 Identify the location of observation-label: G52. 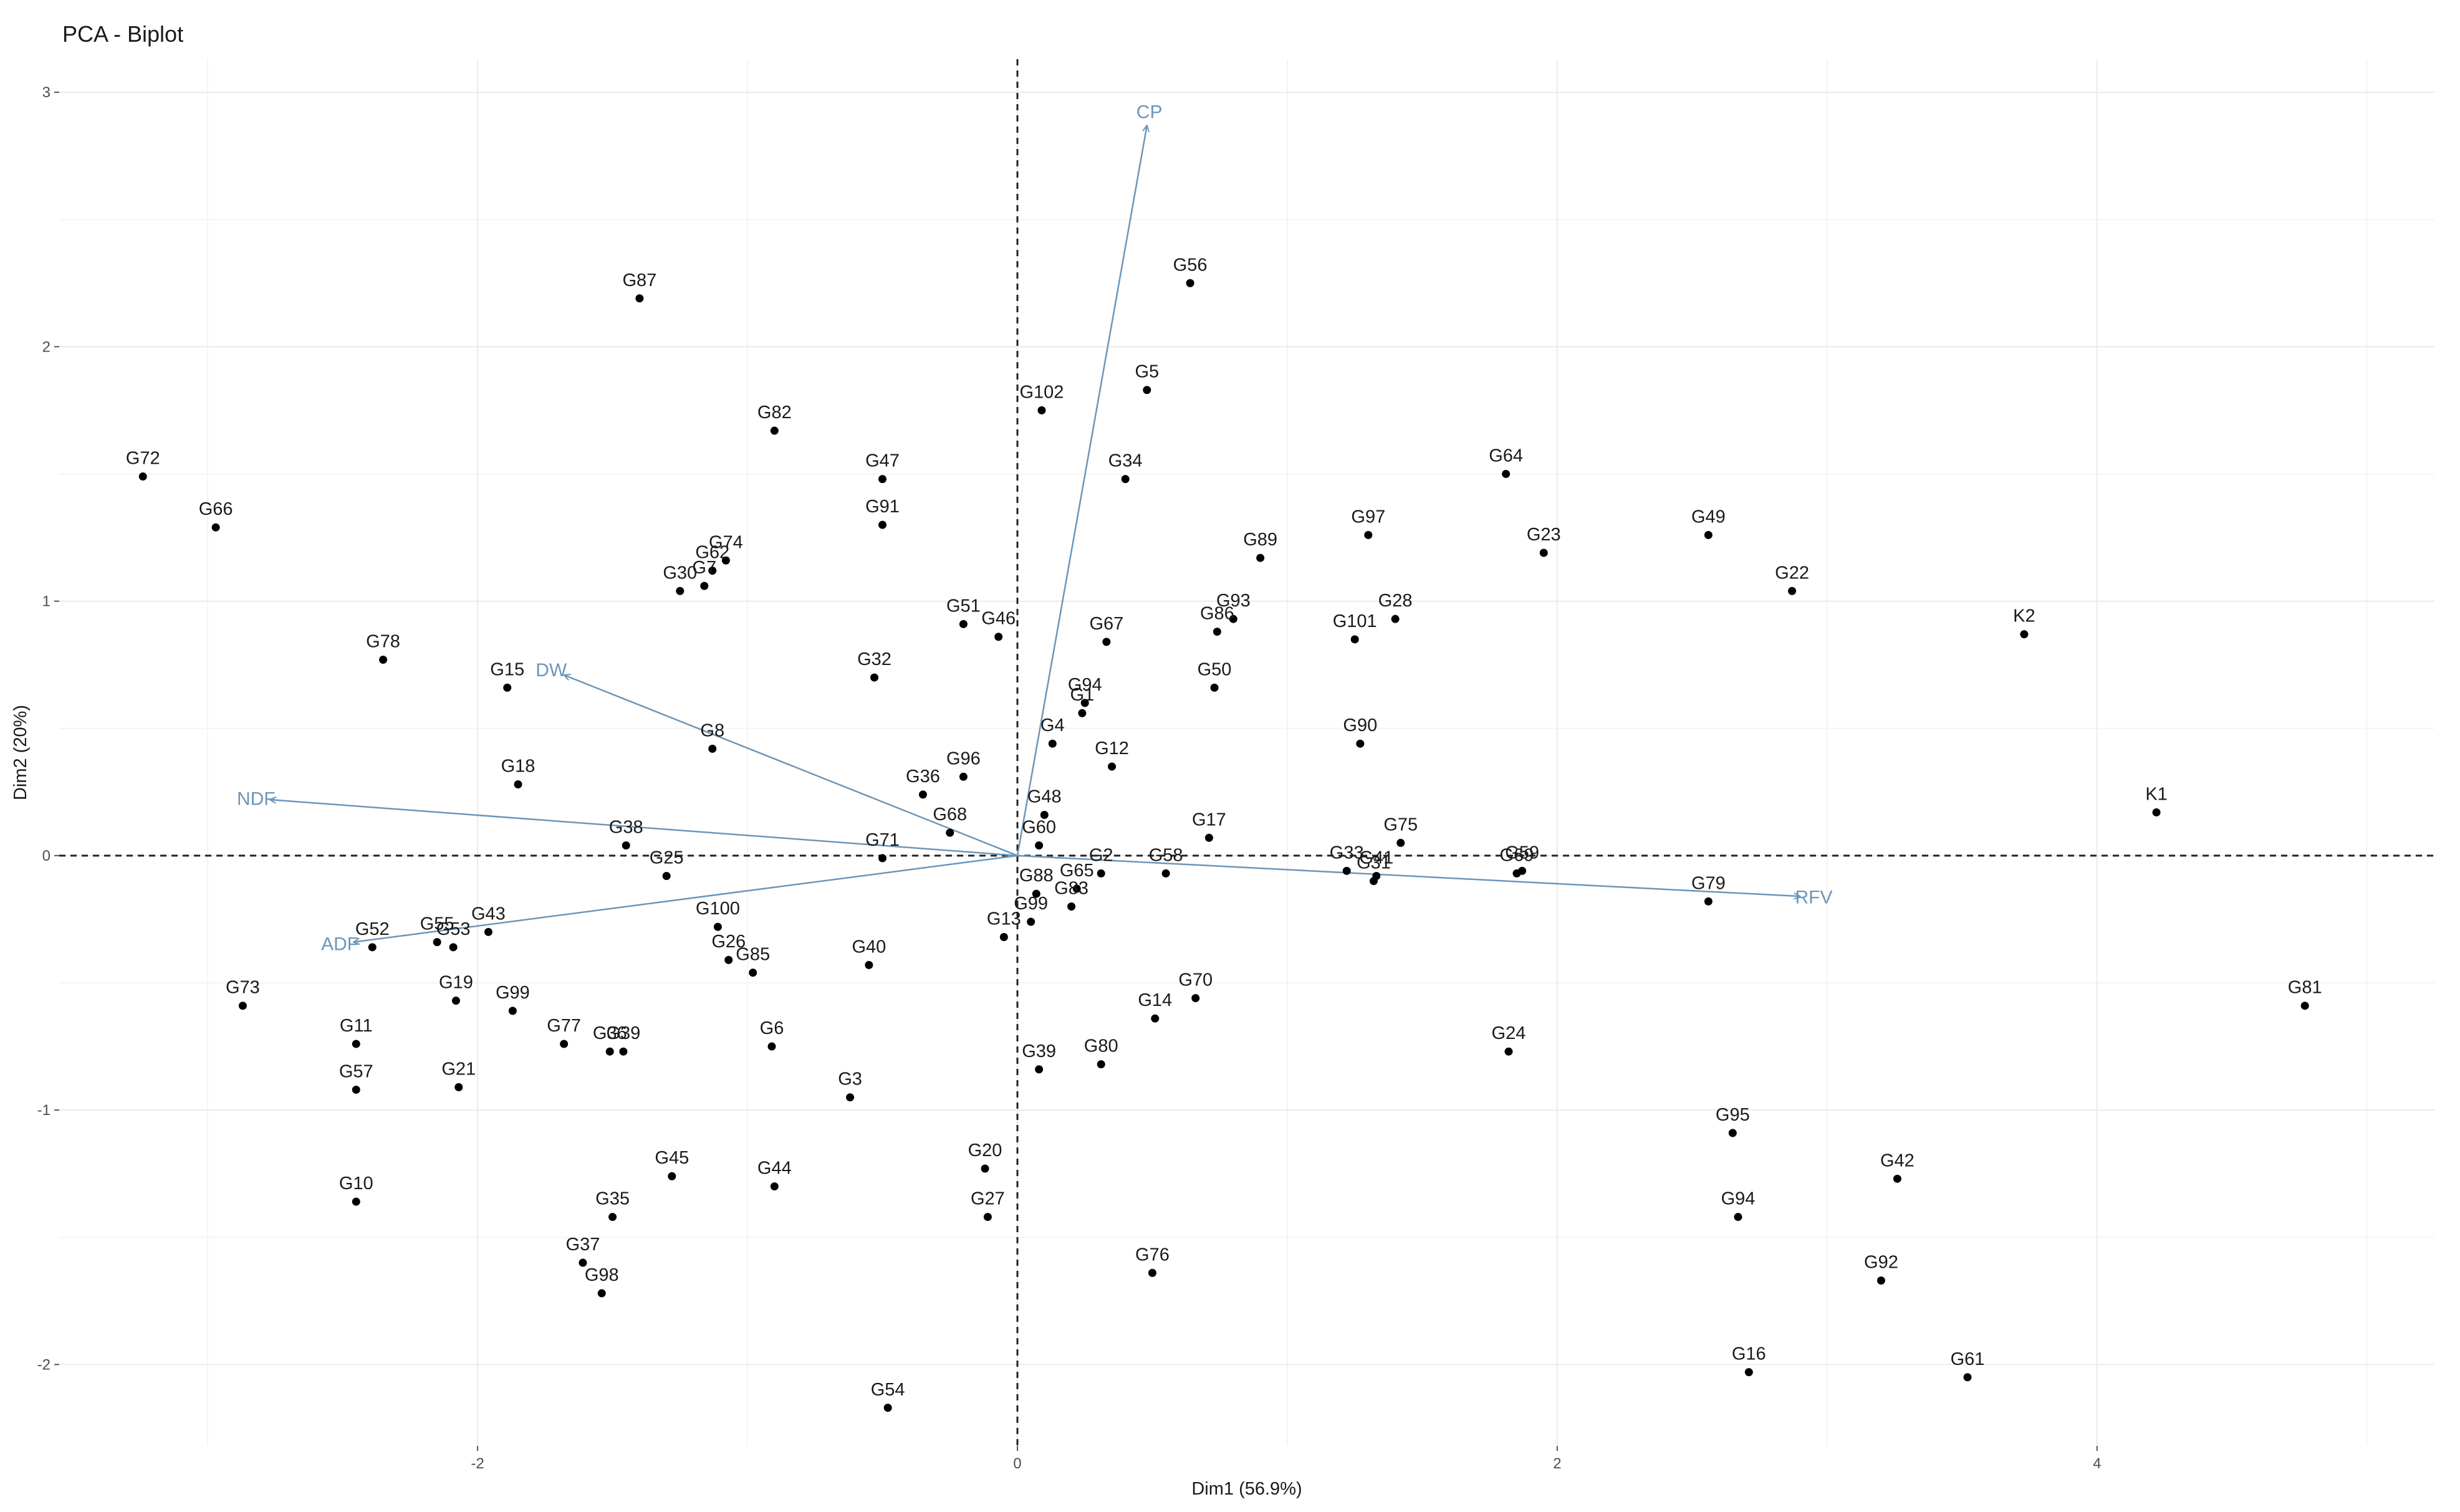
(372, 929).